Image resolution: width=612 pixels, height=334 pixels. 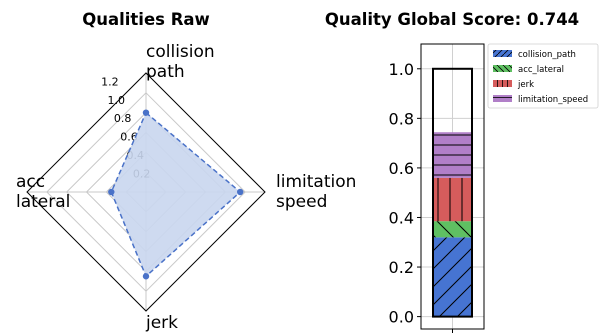 I want to click on legend-label-collision_path: collision_path, so click(x=547, y=55).